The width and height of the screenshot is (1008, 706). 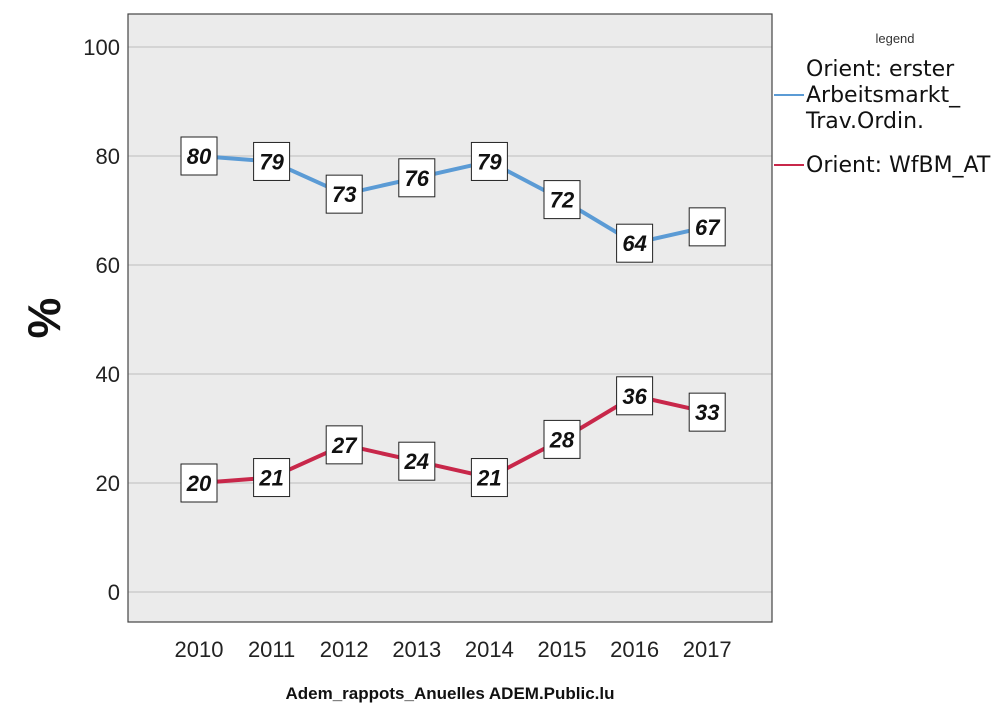 What do you see at coordinates (864, 121) in the screenshot?
I see `legend-entry-text: Trav.Ordin.` at bounding box center [864, 121].